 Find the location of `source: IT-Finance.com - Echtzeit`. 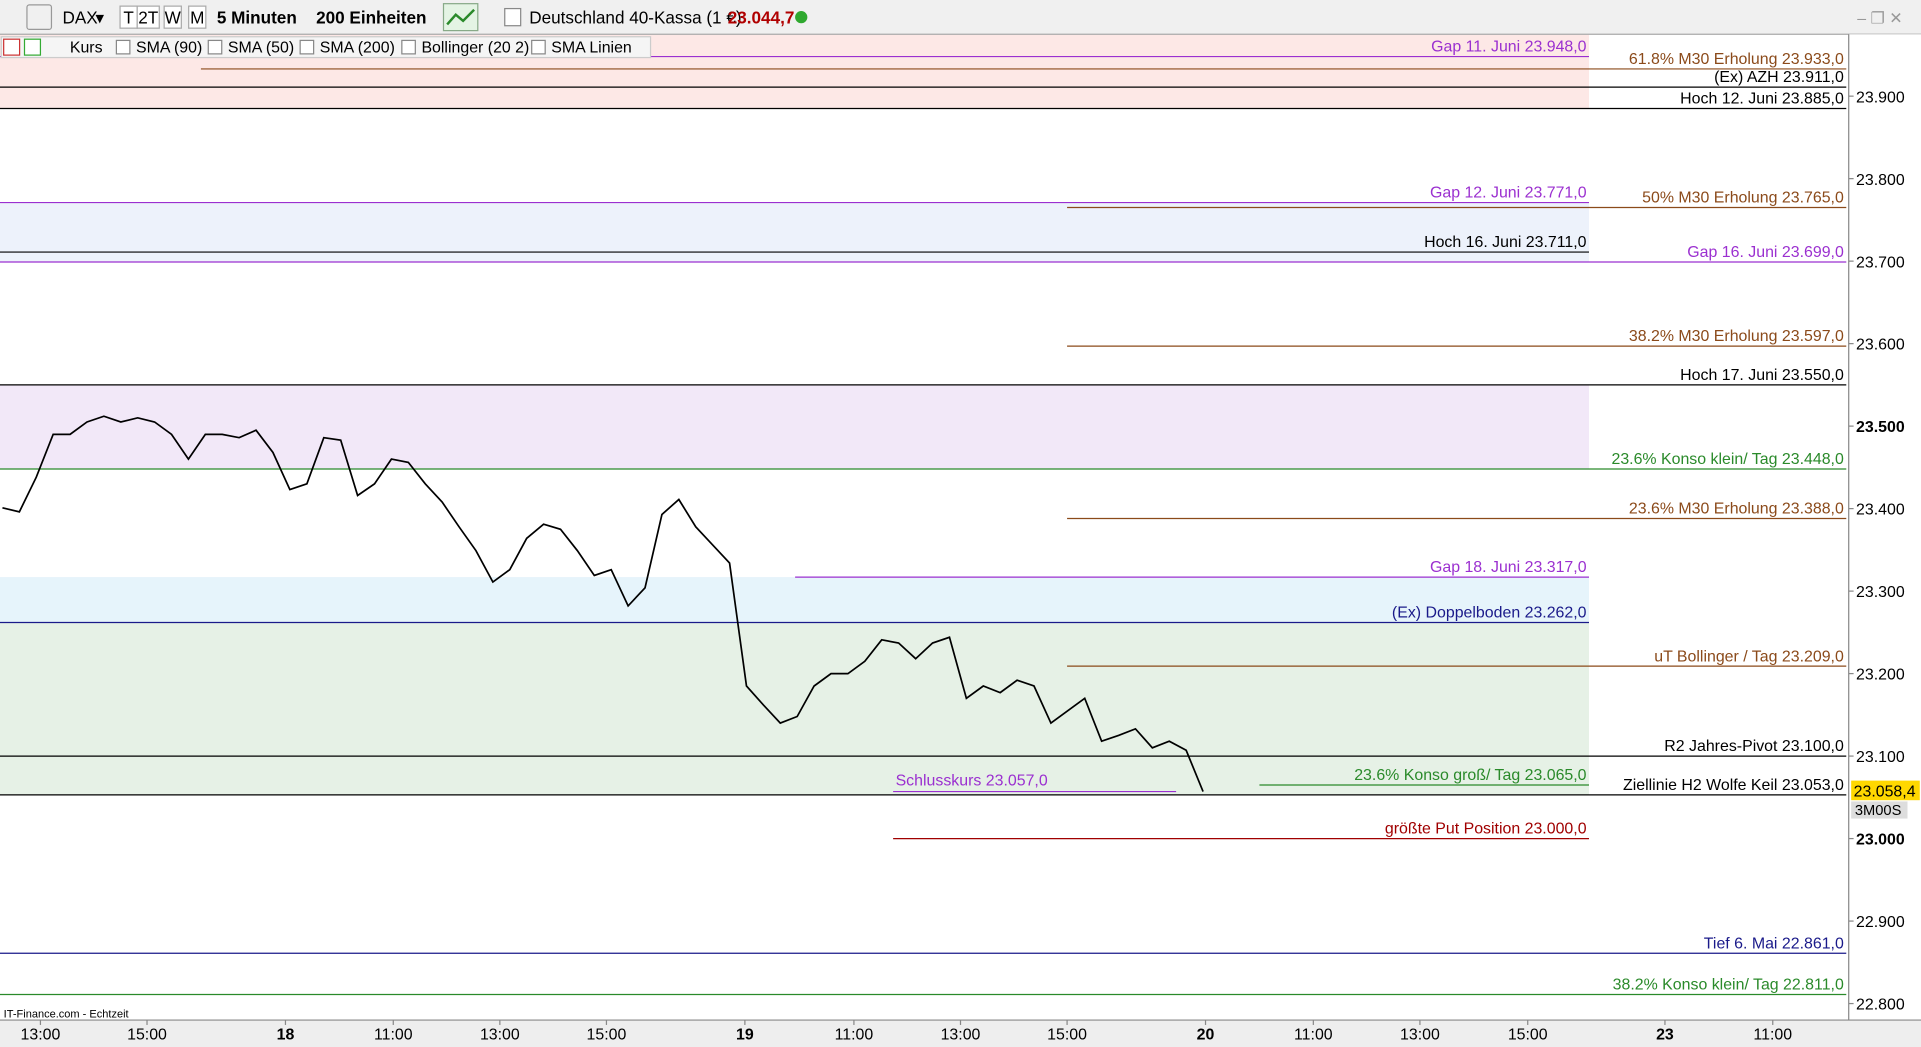

source: IT-Finance.com - Echtzeit is located at coordinates (66, 1015).